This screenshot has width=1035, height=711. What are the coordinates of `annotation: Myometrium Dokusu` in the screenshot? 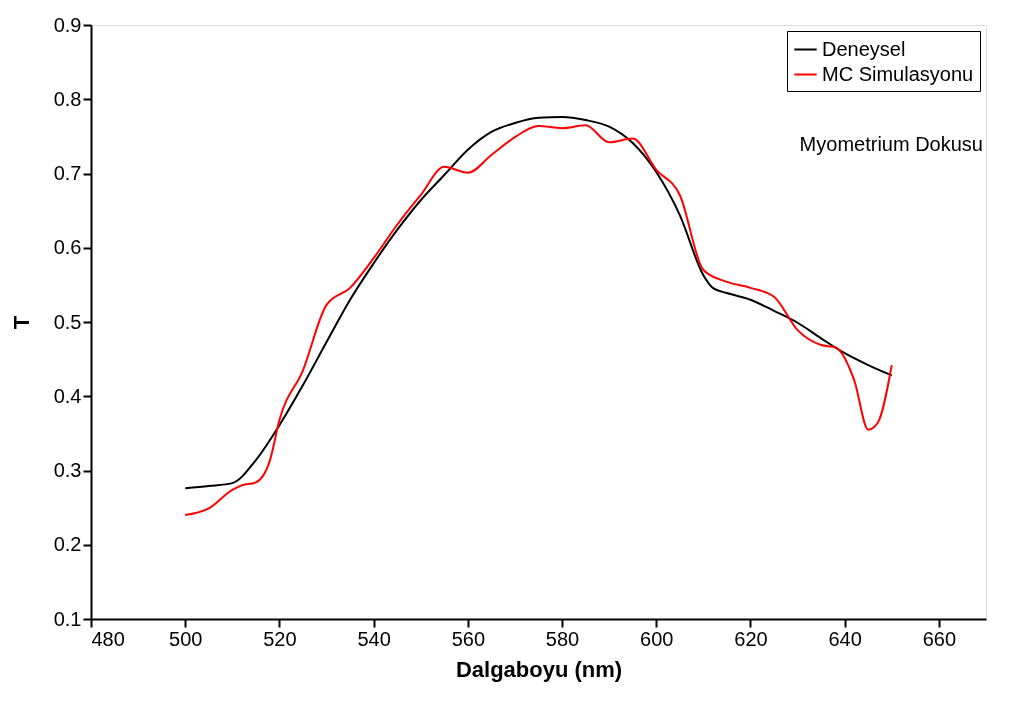 It's located at (891, 144).